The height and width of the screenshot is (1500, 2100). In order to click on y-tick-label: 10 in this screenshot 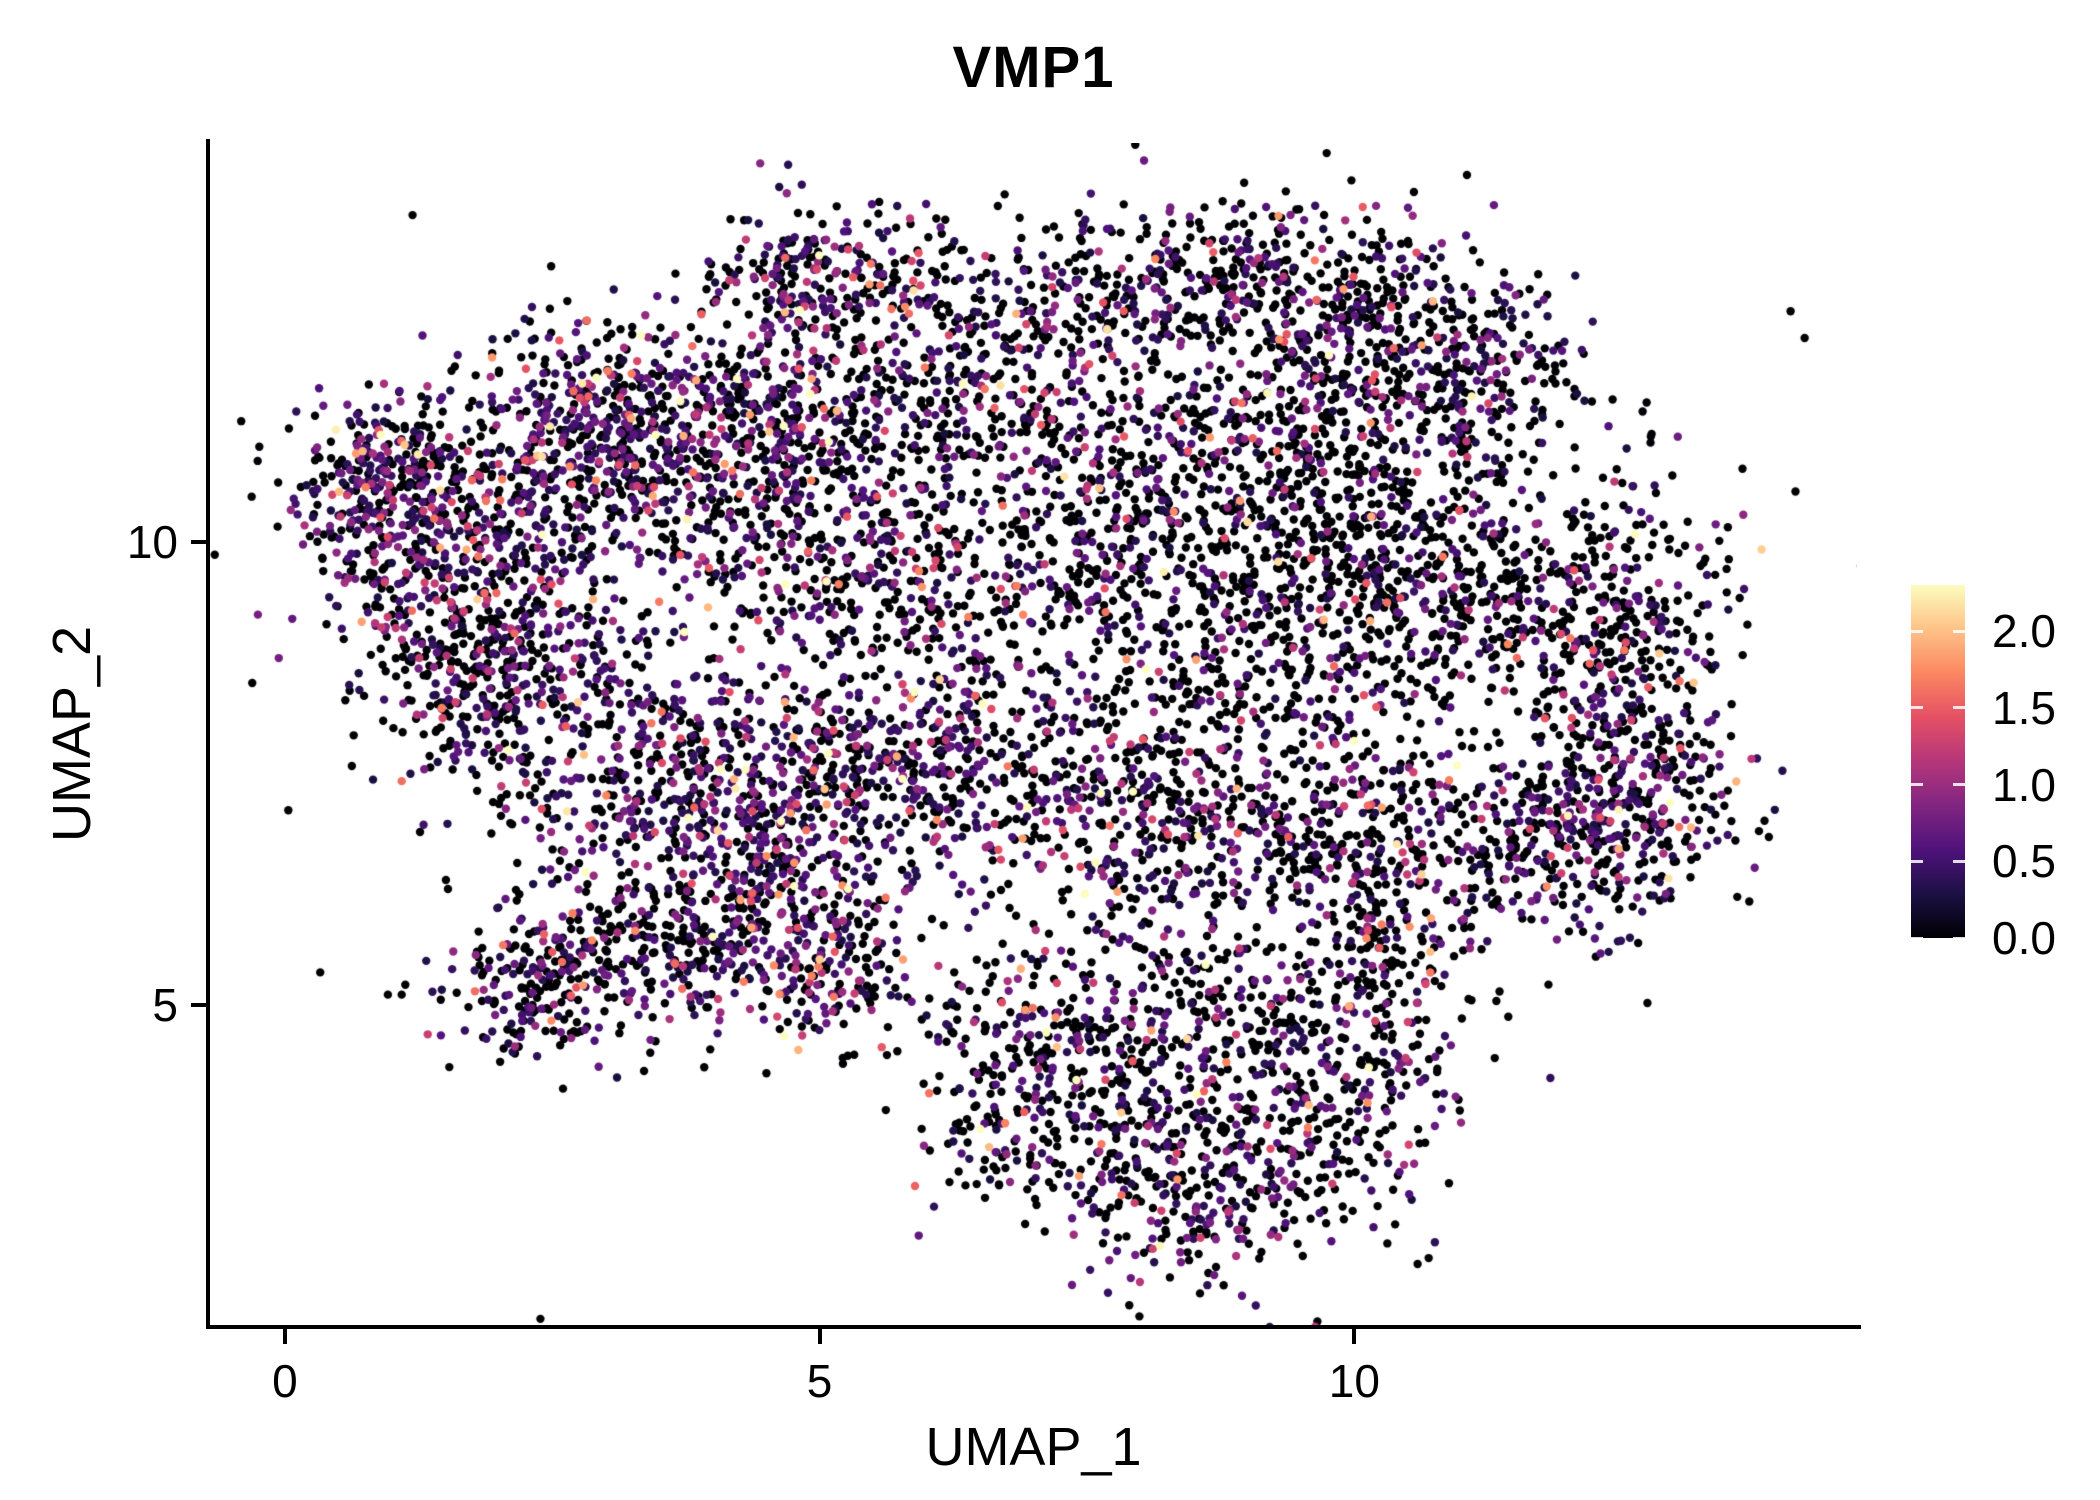, I will do `click(152, 541)`.